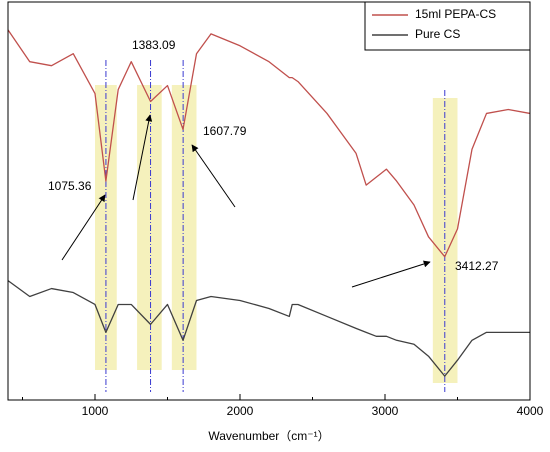  Describe the element at coordinates (70, 186) in the screenshot. I see `peak-label: 1075.36` at that location.